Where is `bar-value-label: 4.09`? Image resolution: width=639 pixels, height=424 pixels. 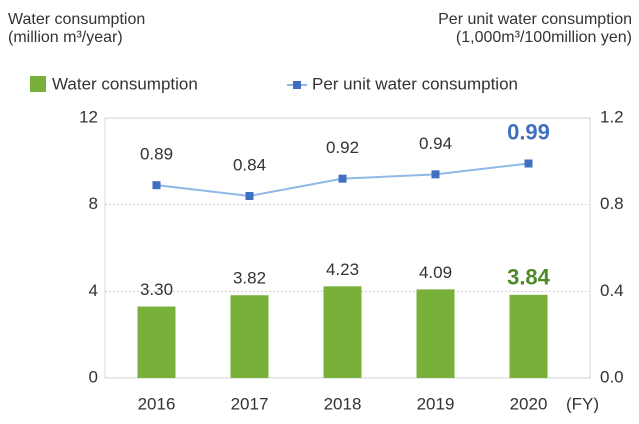 bar-value-label: 4.09 is located at coordinates (435, 272).